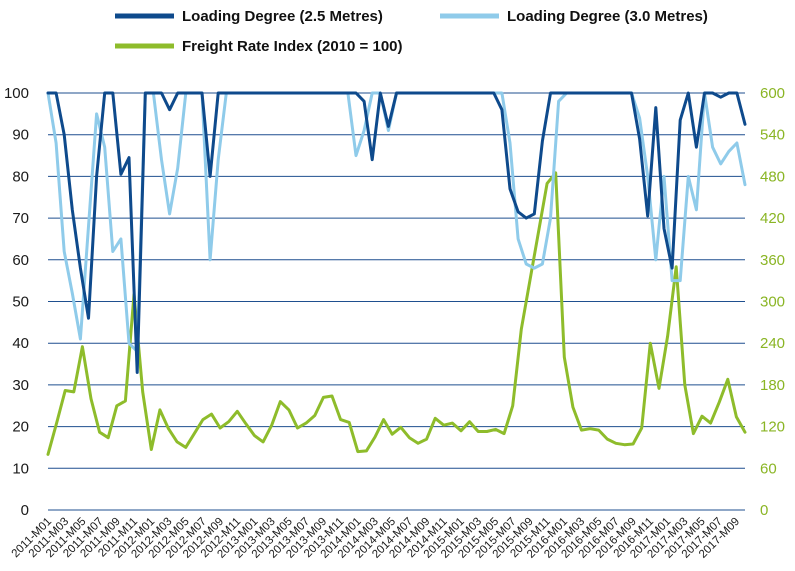 The image size is (795, 571). I want to click on y2-tick-label: 180, so click(772, 385).